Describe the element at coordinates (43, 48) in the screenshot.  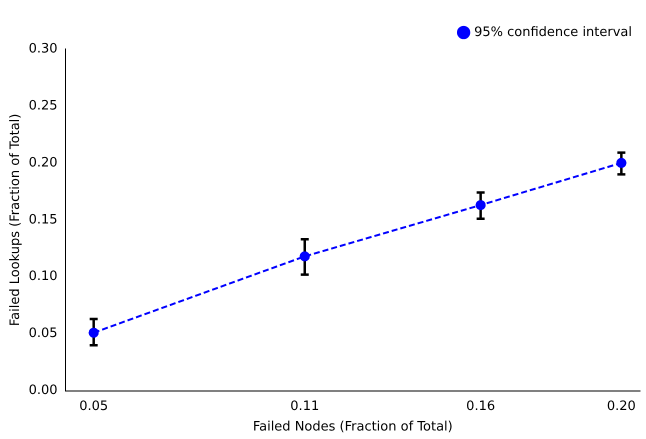
I see `y-tick-label: 0.30` at that location.